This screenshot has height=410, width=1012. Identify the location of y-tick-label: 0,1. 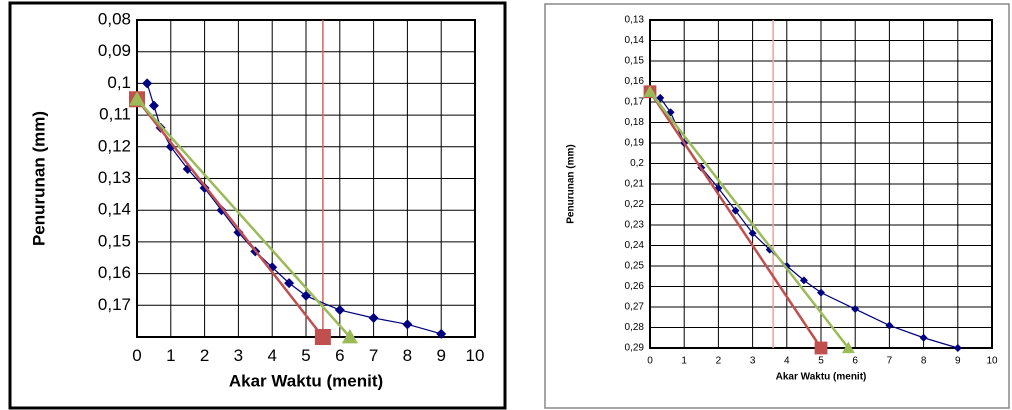
(119, 82).